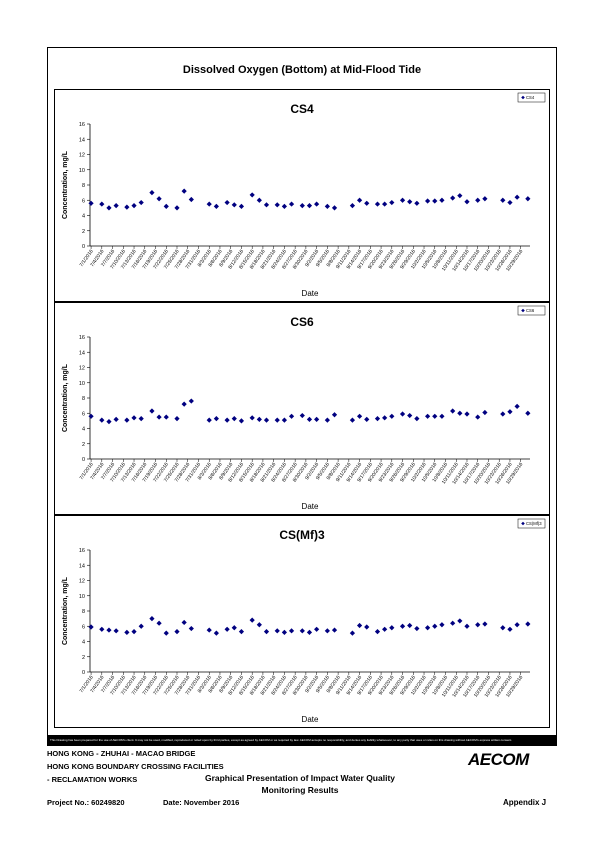 The image size is (602, 851). I want to click on legend-label: CS(Mf)3, so click(534, 523).